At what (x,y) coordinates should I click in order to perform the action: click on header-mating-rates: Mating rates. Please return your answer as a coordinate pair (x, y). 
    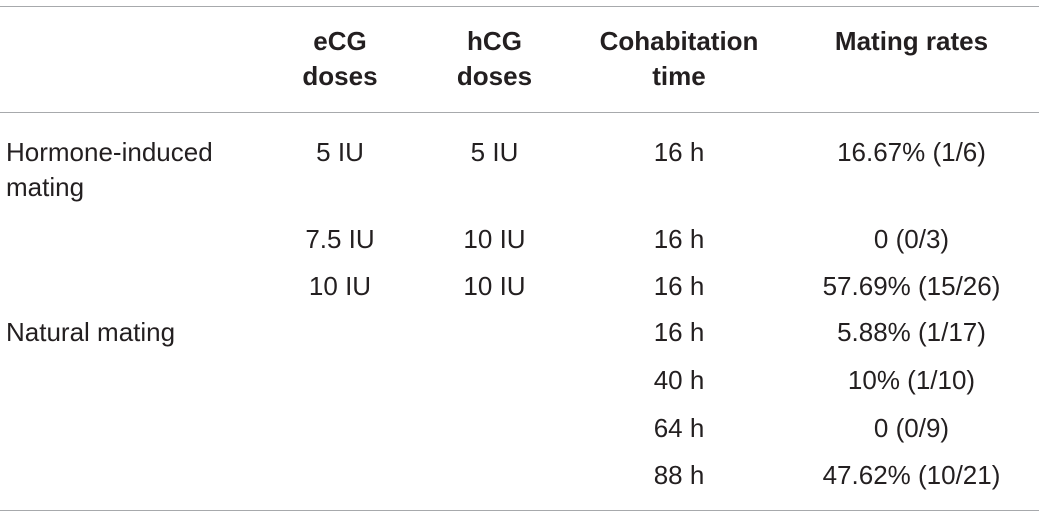
    Looking at the image, I should click on (911, 41).